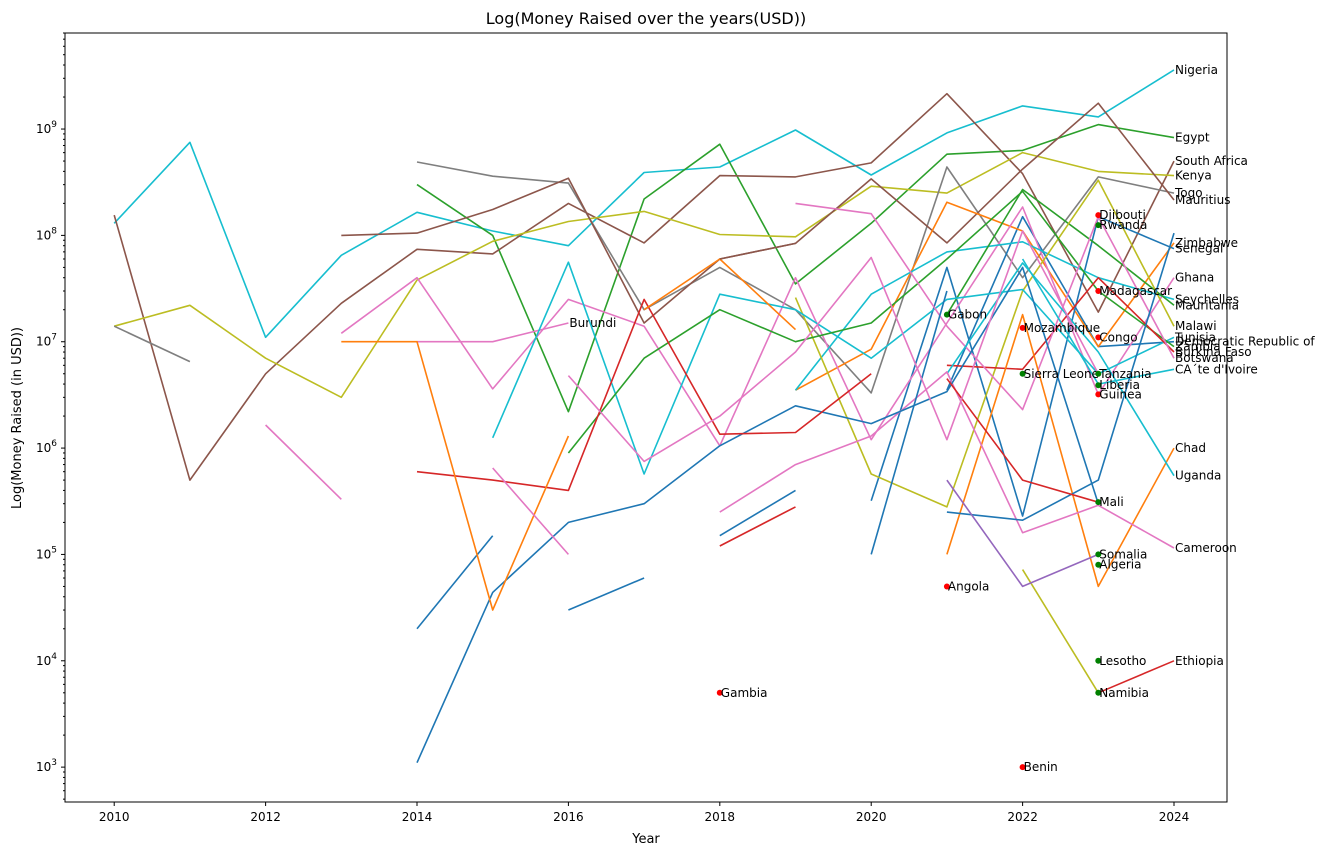  I want to click on annotation-label: Gambia, so click(744, 693).